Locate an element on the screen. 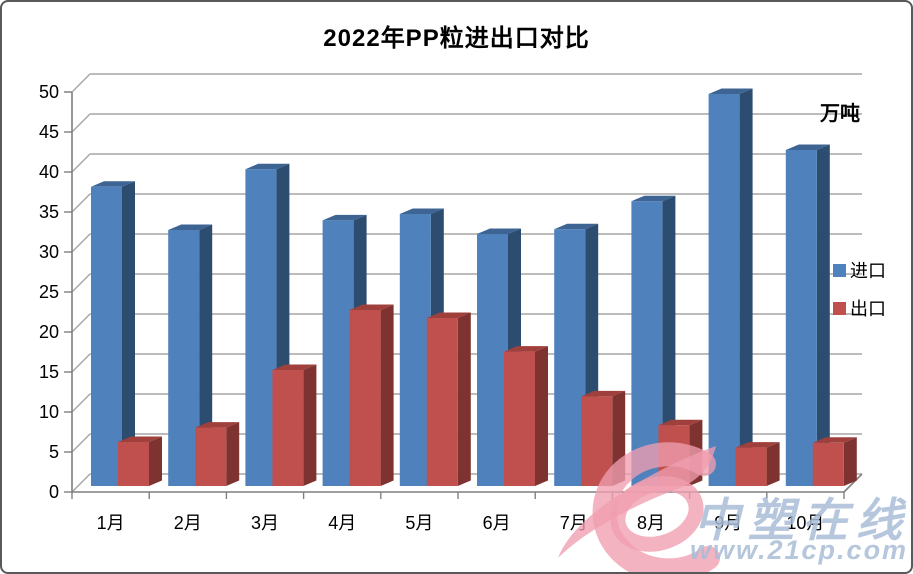 The image size is (913, 574). bar-export-m1 is located at coordinates (140, 461).